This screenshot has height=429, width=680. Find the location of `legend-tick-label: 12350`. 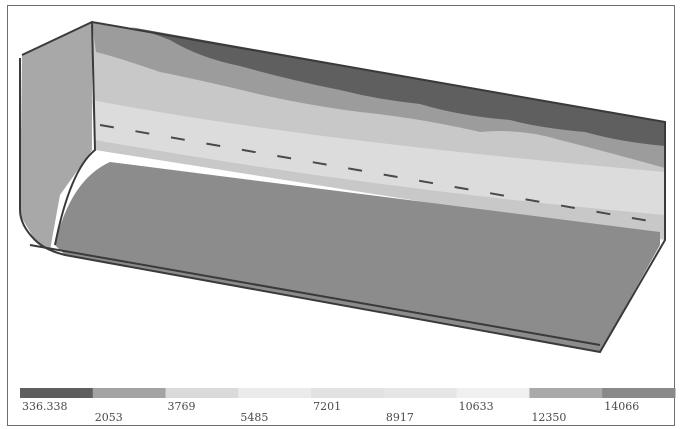

legend-tick-label: 12350 is located at coordinates (549, 417).